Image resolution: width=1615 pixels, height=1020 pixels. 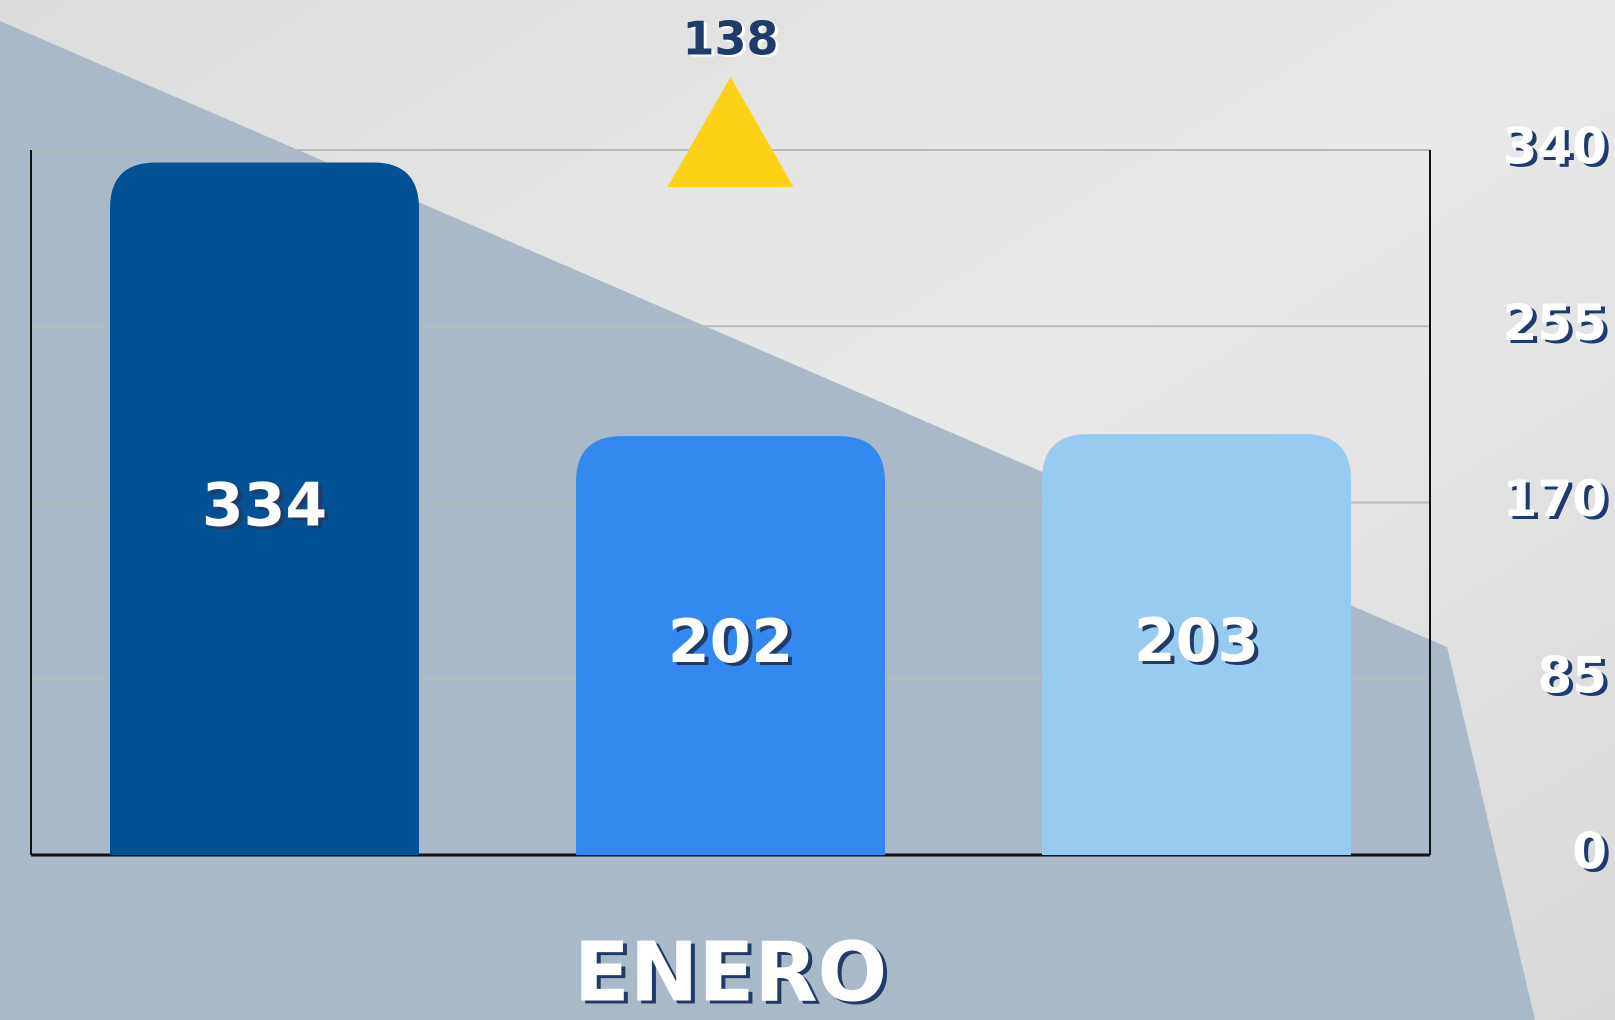 I want to click on annotation-label: 138, so click(x=730, y=39).